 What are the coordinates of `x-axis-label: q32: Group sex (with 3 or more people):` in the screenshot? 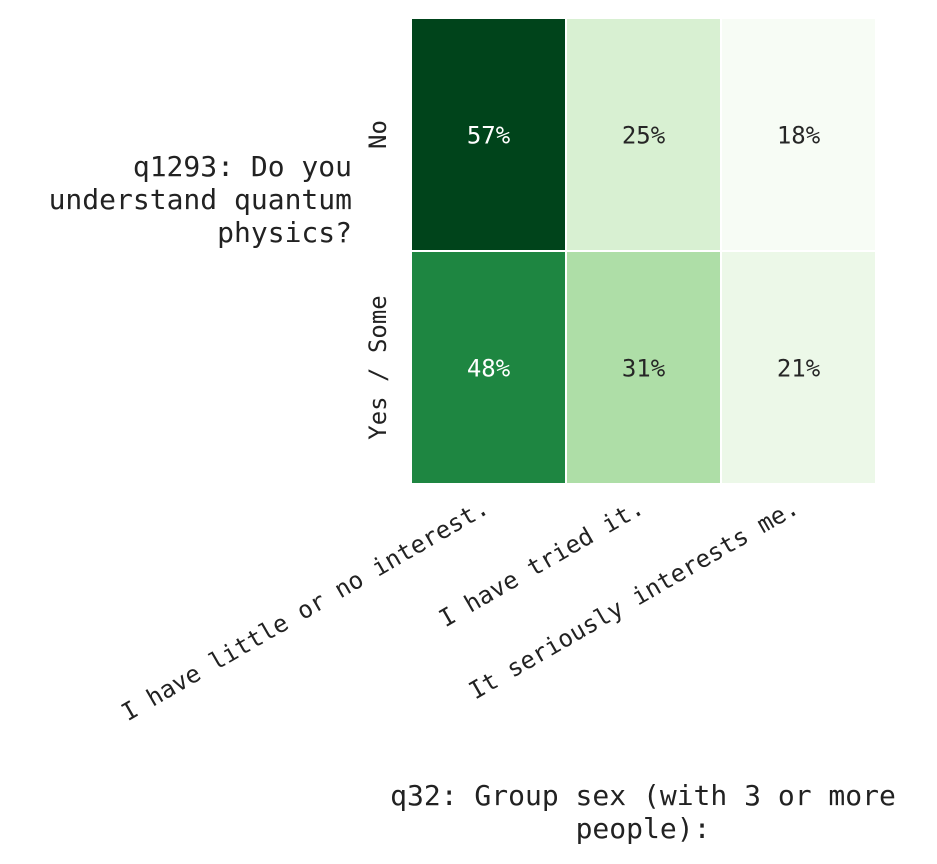 It's located at (643, 812).